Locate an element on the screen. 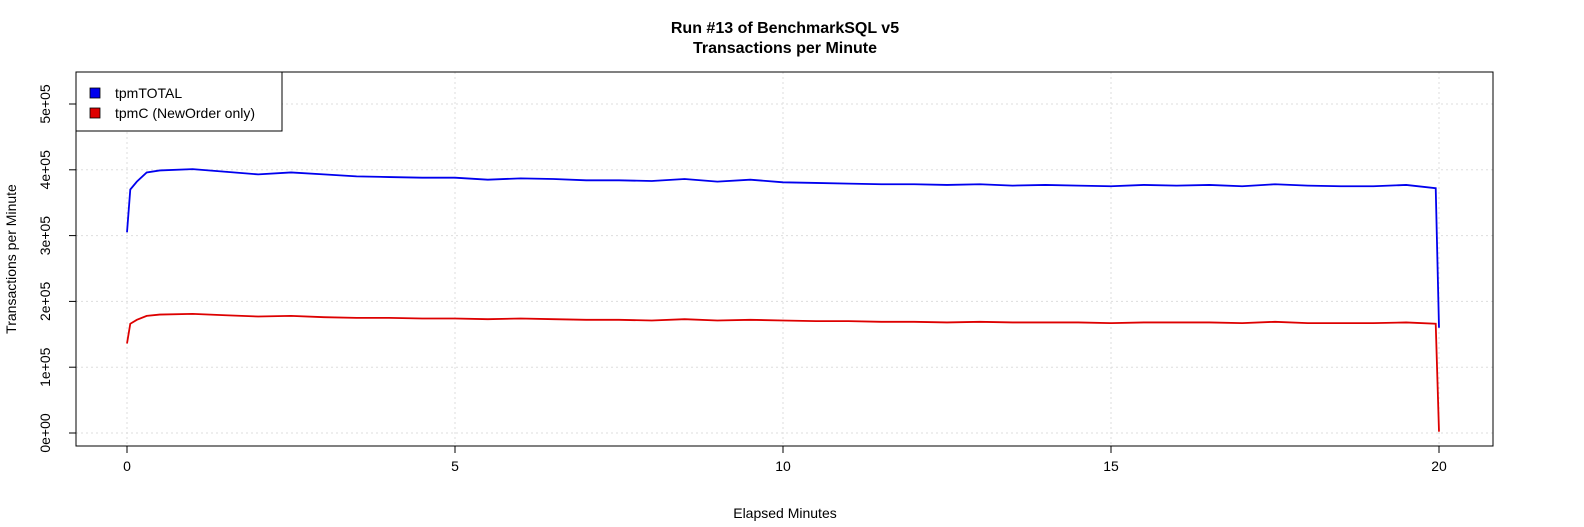  y-tick-label: 1e+05 is located at coordinates (45, 367).